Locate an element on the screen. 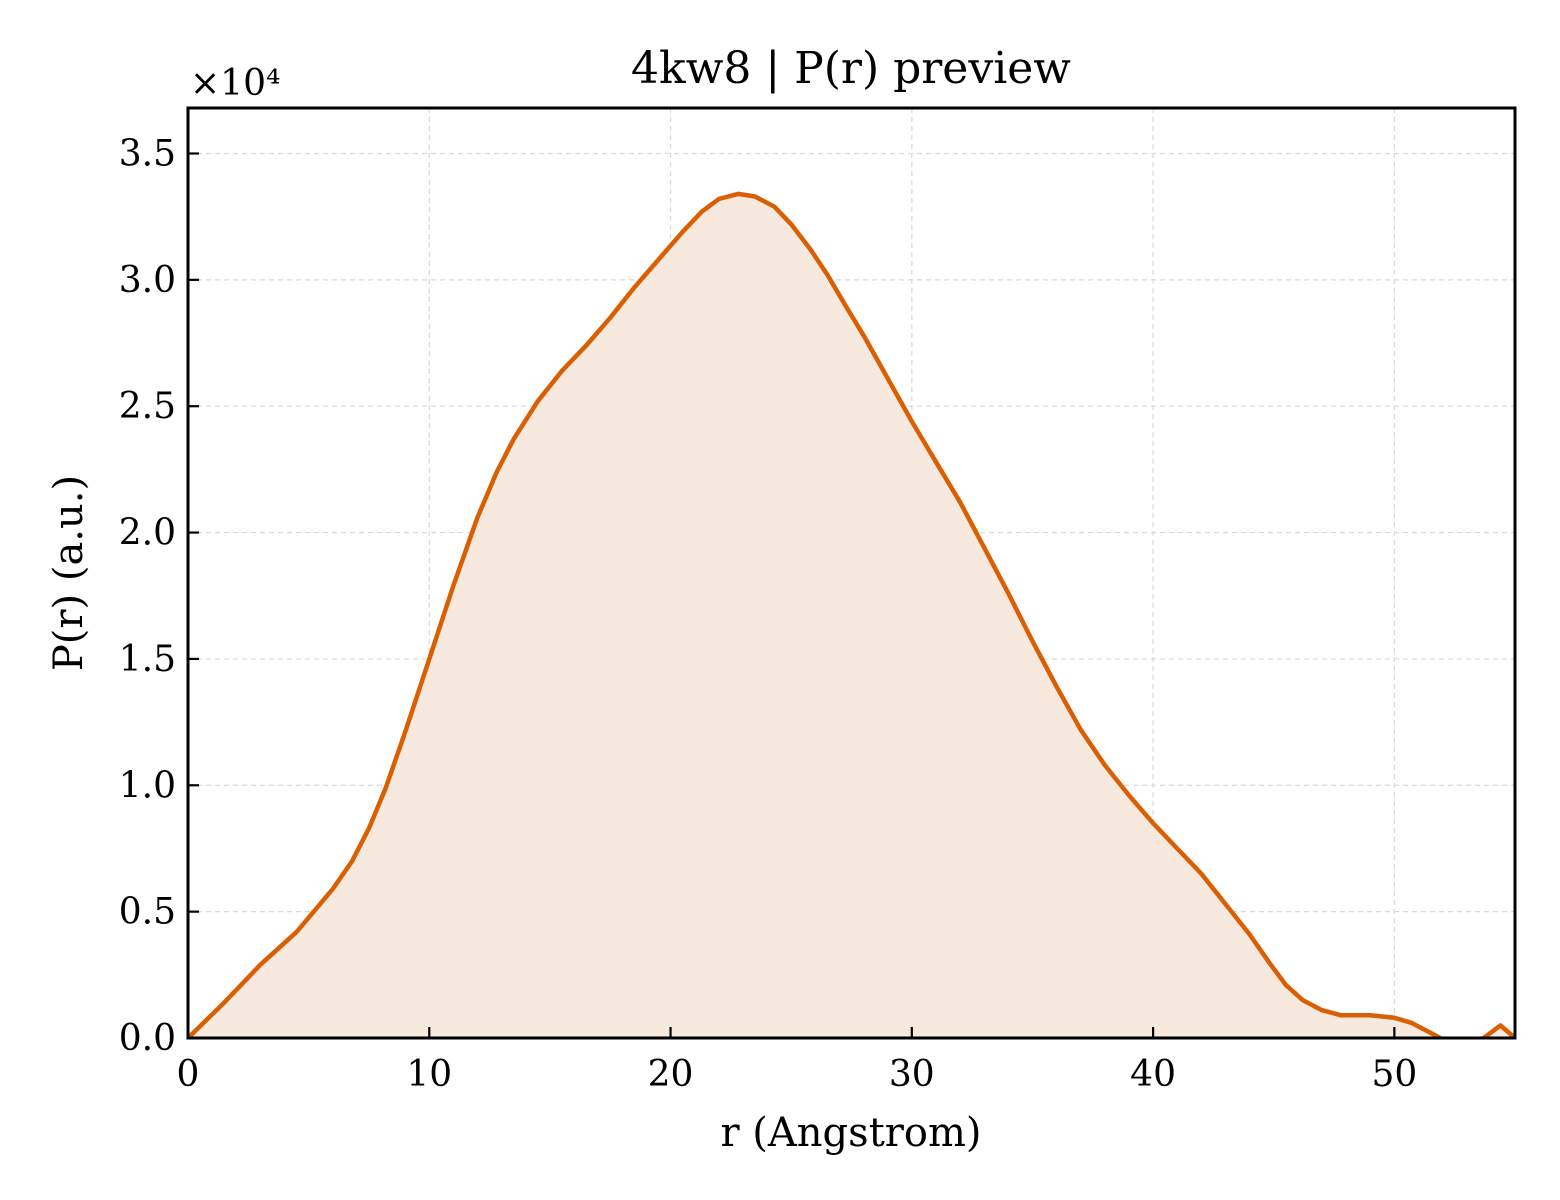  x-tick-label: 30 is located at coordinates (912, 1074).